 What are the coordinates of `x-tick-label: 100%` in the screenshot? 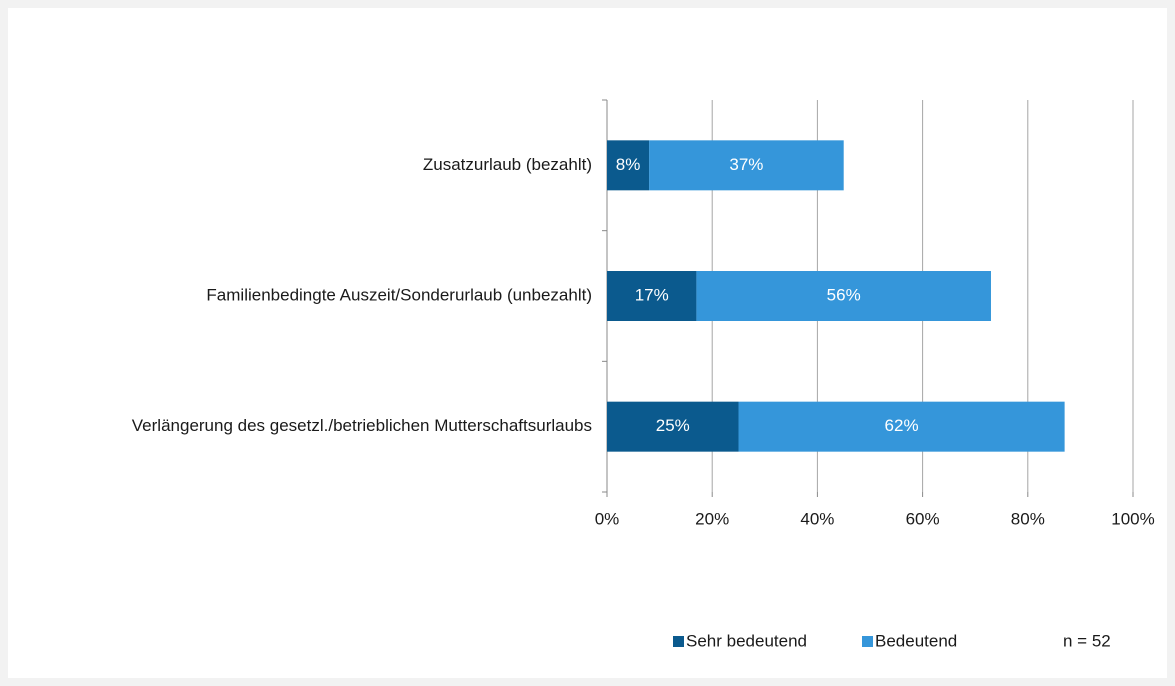 It's located at (1132, 518).